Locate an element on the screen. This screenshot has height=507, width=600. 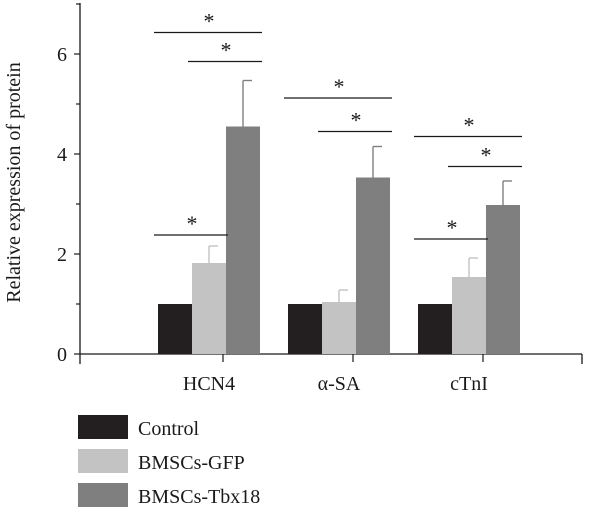
x-tick-label: α-SA is located at coordinates (339, 384).